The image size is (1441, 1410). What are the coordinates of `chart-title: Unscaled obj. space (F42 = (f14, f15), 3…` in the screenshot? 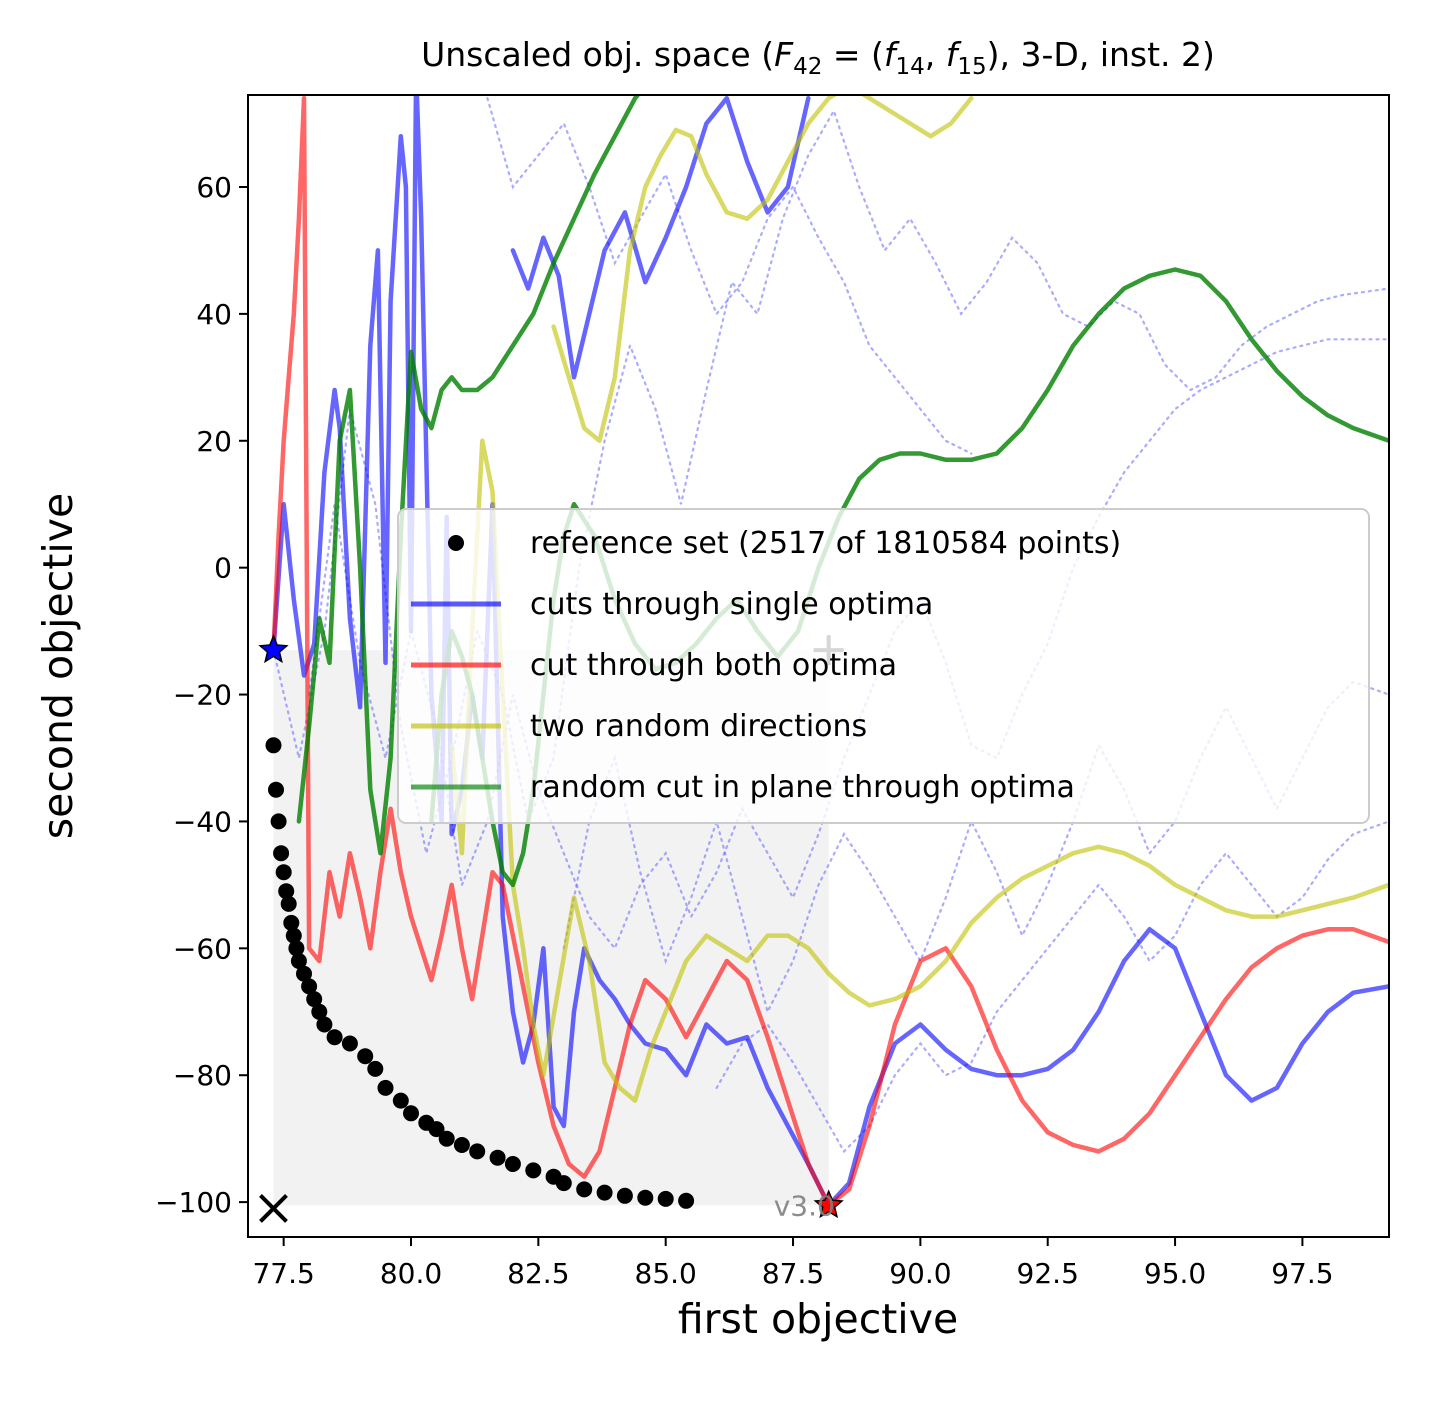 It's located at (818, 57).